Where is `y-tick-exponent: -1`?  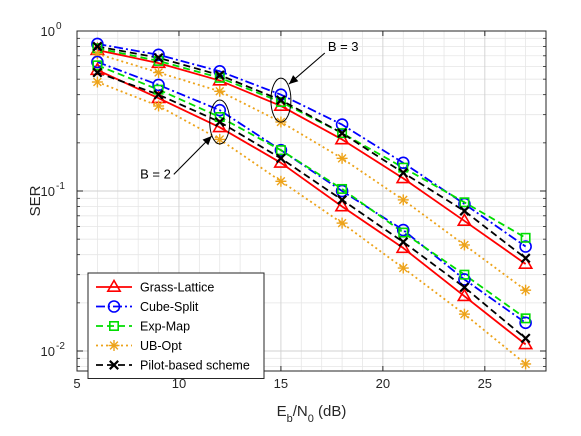 y-tick-exponent: -1 is located at coordinates (60, 186).